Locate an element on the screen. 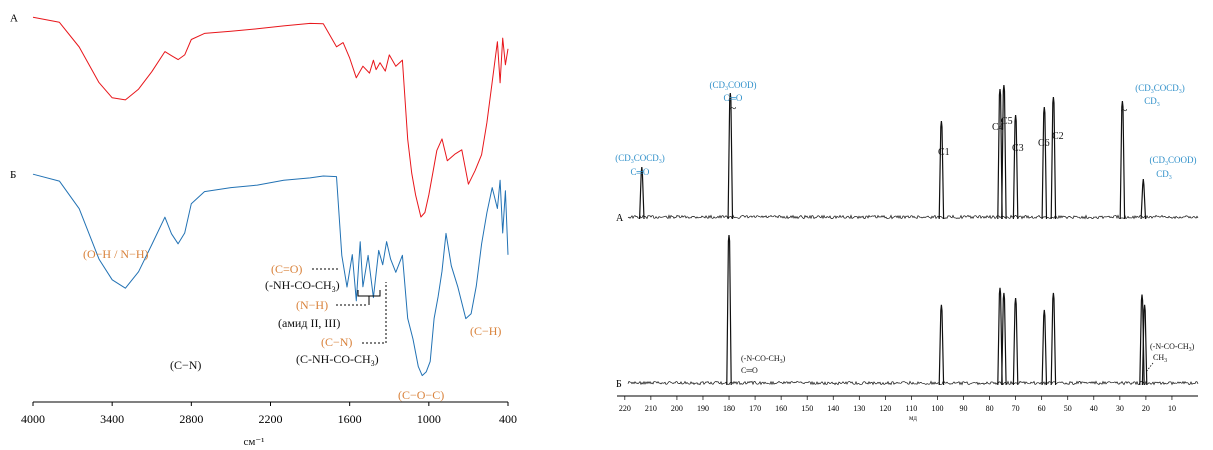 The height and width of the screenshot is (450, 1213). ir-ticks: 4000 3400 2800 2200 1600 1000 400 is located at coordinates (269, 414).